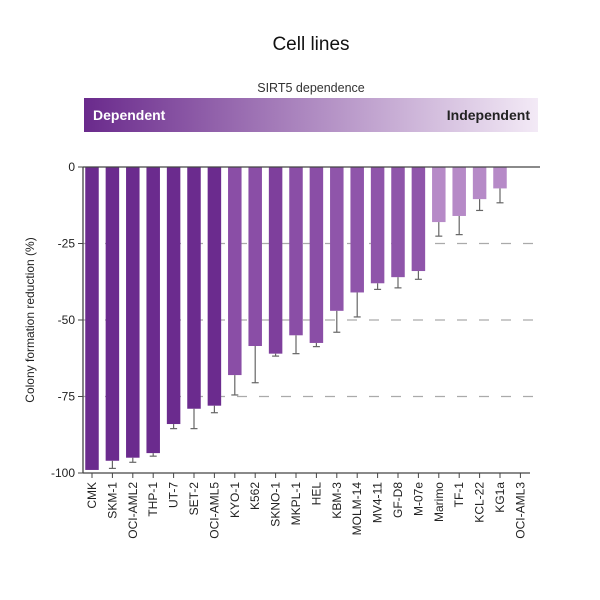 The image size is (600, 600). I want to click on y-tick-label: -50, so click(67, 320).